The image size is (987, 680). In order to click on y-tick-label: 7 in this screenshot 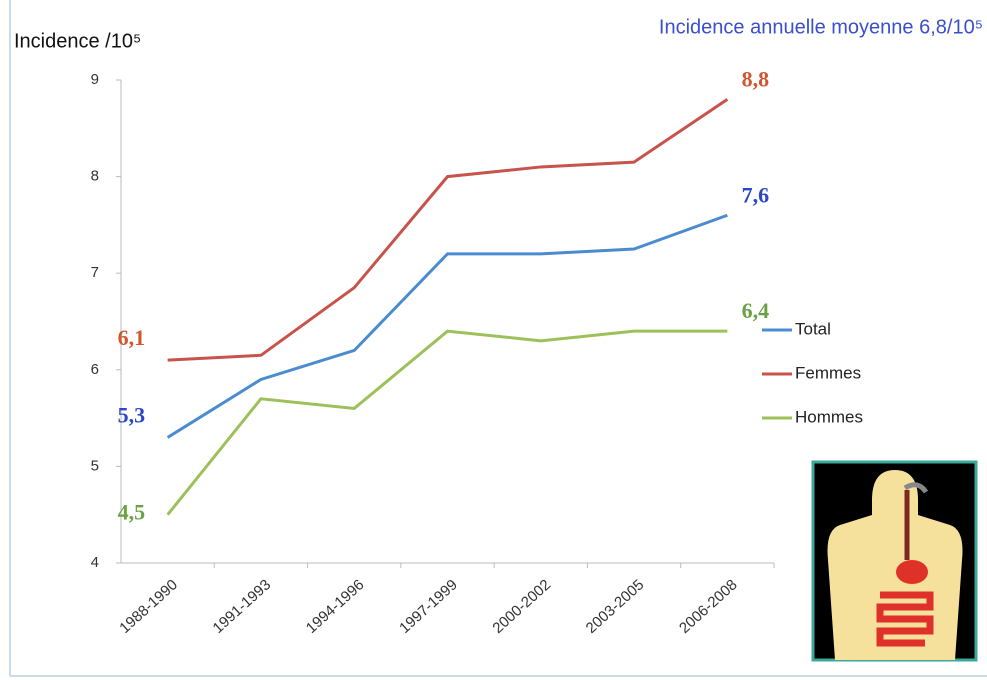, I will do `click(95, 272)`.